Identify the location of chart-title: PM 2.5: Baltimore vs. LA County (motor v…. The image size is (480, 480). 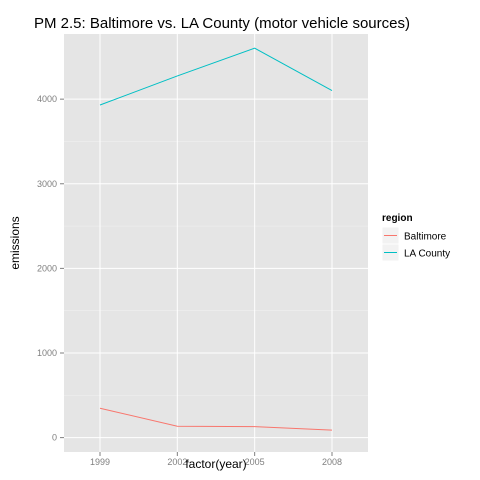
(222, 23).